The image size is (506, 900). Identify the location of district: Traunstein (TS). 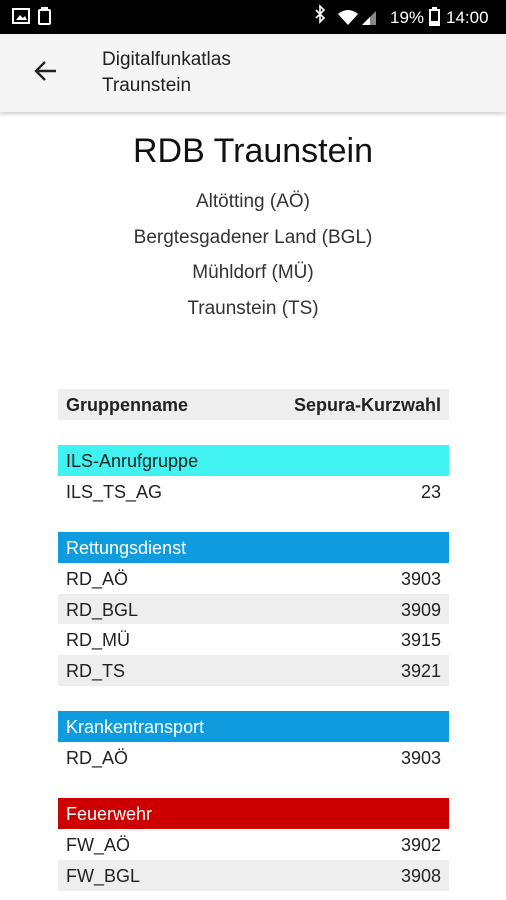
(253, 308).